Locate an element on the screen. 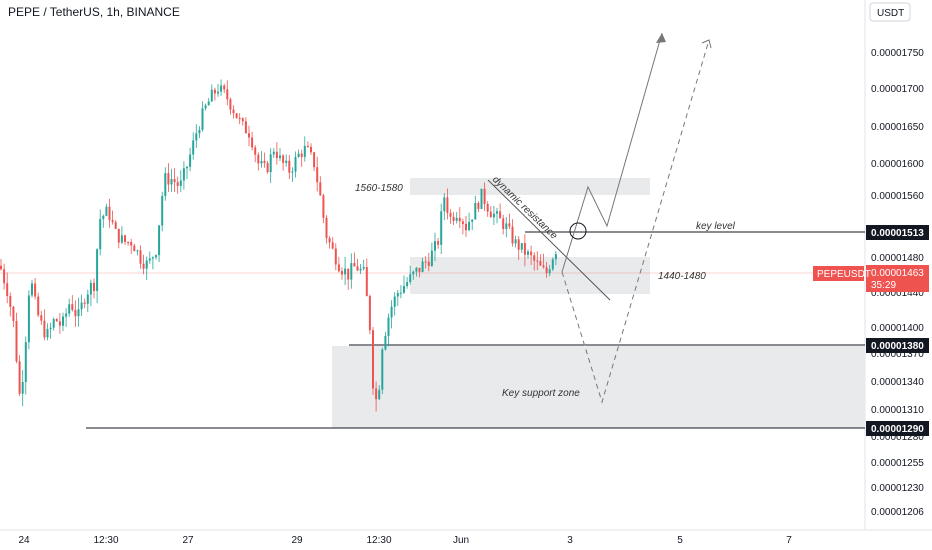 This screenshot has width=932, height=550. support-top-price: 0.00001380 is located at coordinates (897, 346).